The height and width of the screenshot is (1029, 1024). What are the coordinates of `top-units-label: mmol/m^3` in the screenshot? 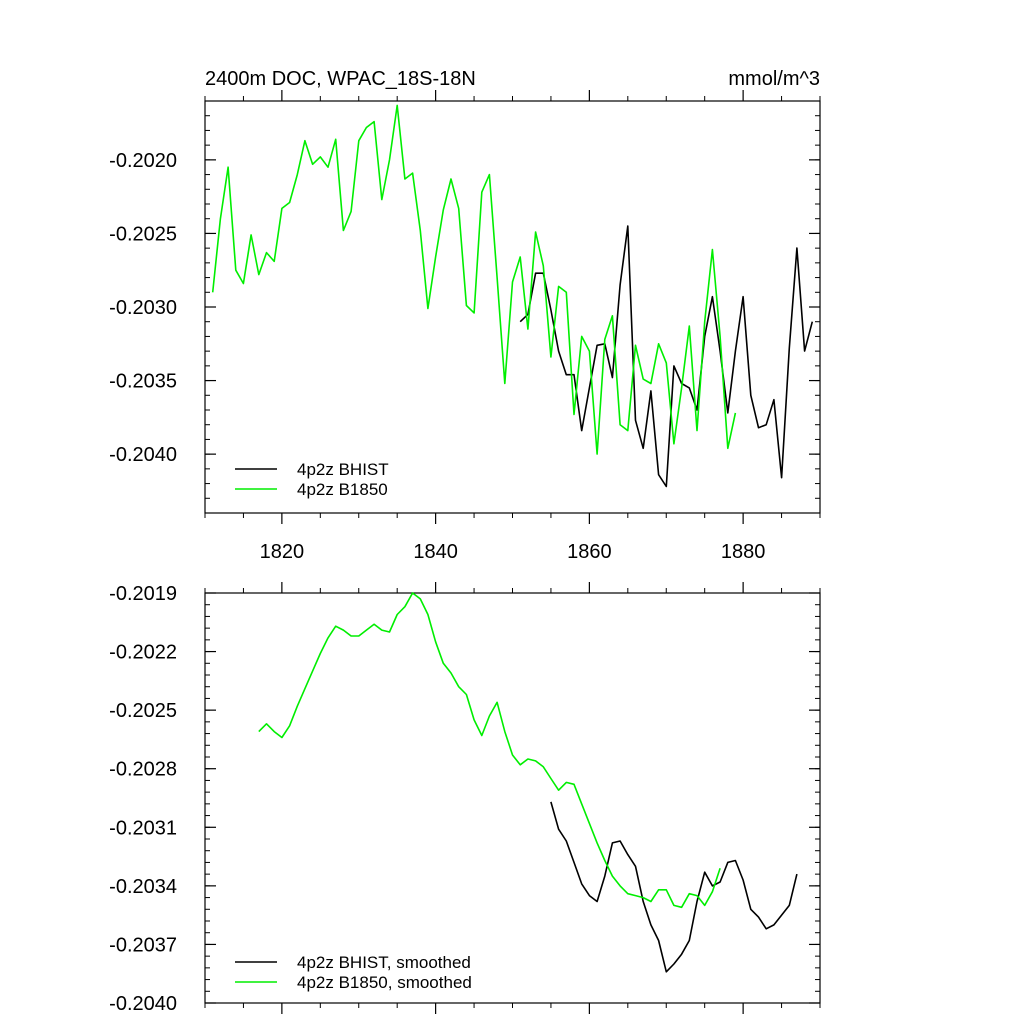 It's located at (774, 79).